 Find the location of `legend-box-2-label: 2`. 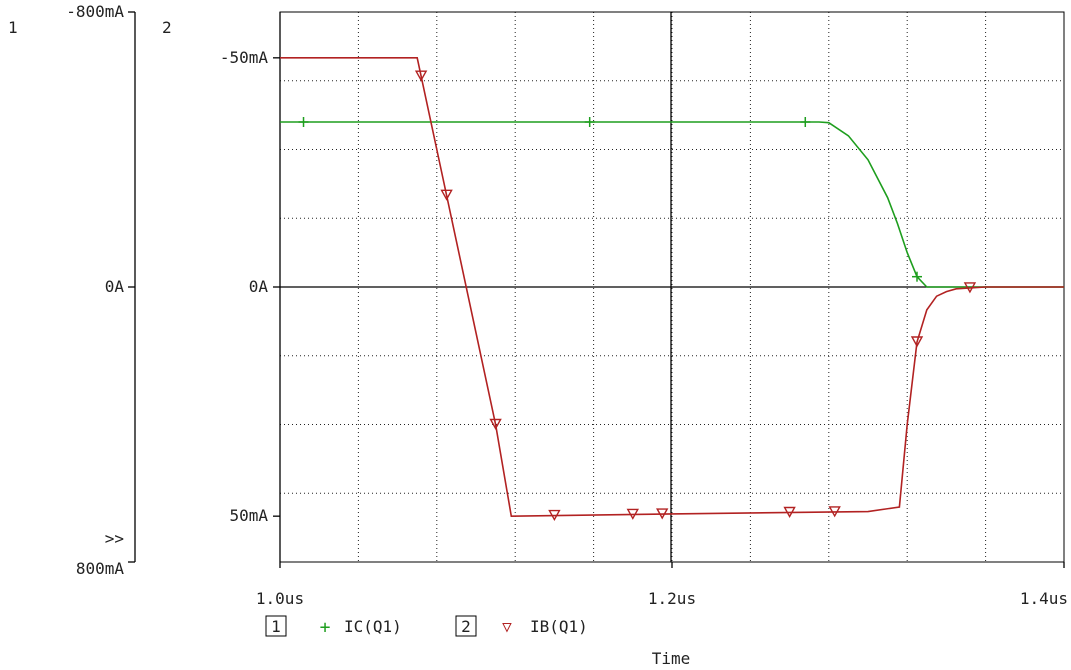

legend-box-2-label: 2 is located at coordinates (466, 626).